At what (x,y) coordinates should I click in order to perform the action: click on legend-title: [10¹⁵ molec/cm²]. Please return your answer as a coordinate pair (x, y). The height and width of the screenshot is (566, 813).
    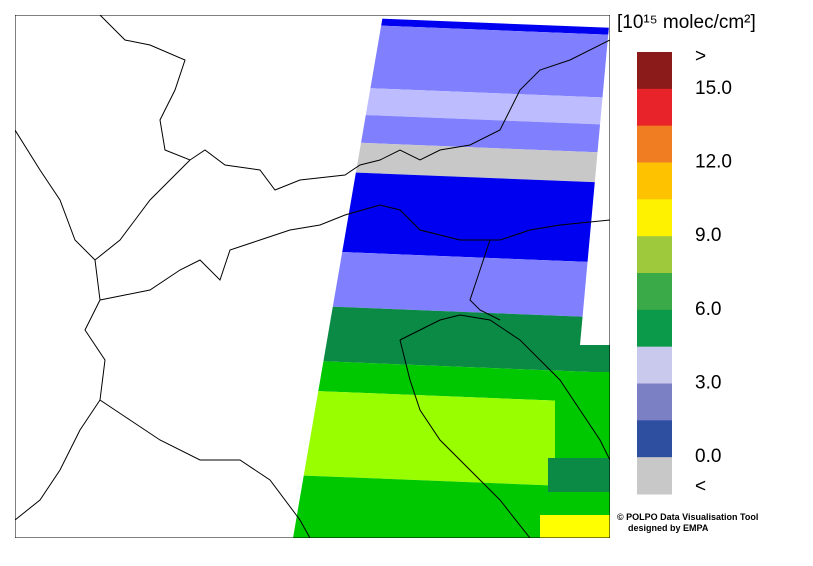
    Looking at the image, I should click on (686, 22).